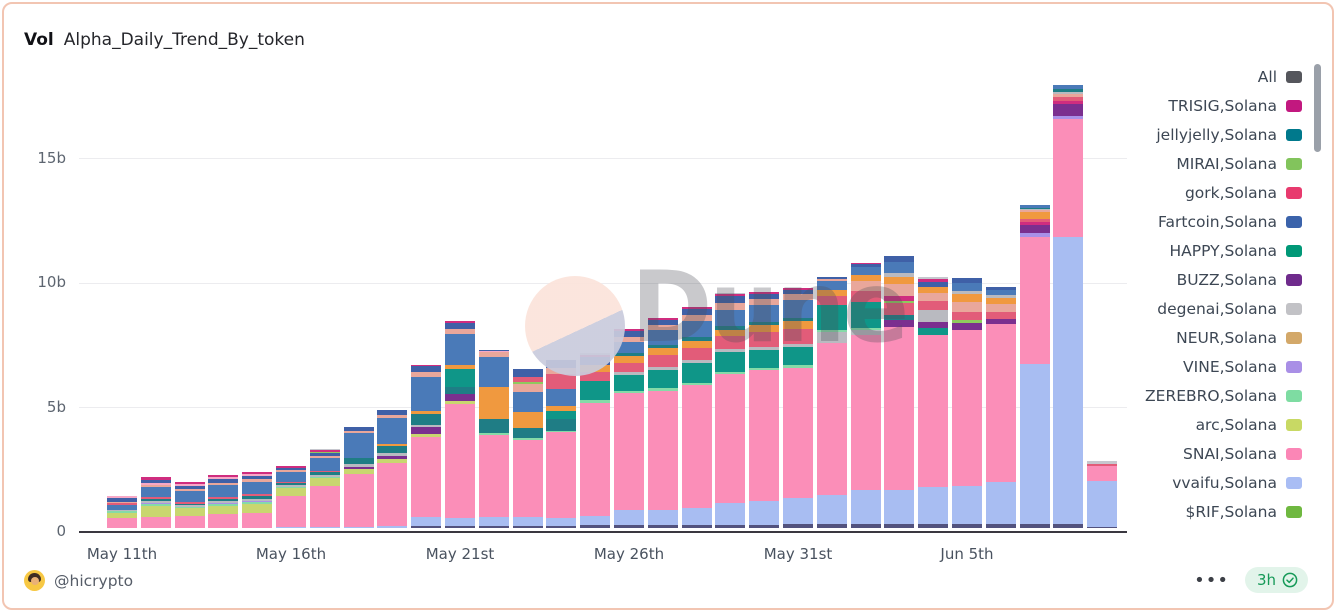 The image size is (1336, 612). What do you see at coordinates (1172, 134) in the screenshot?
I see `legend-item-jellyjelly: jellyjelly,Solana` at bounding box center [1172, 134].